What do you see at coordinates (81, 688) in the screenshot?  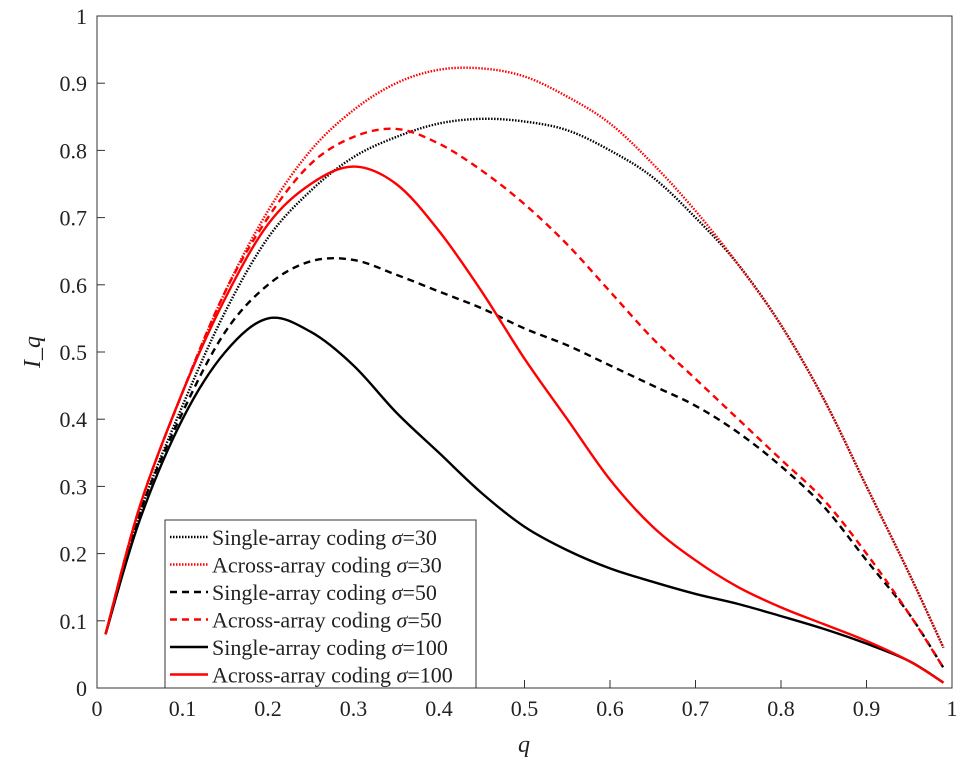 I see `y-tick-label: 0` at bounding box center [81, 688].